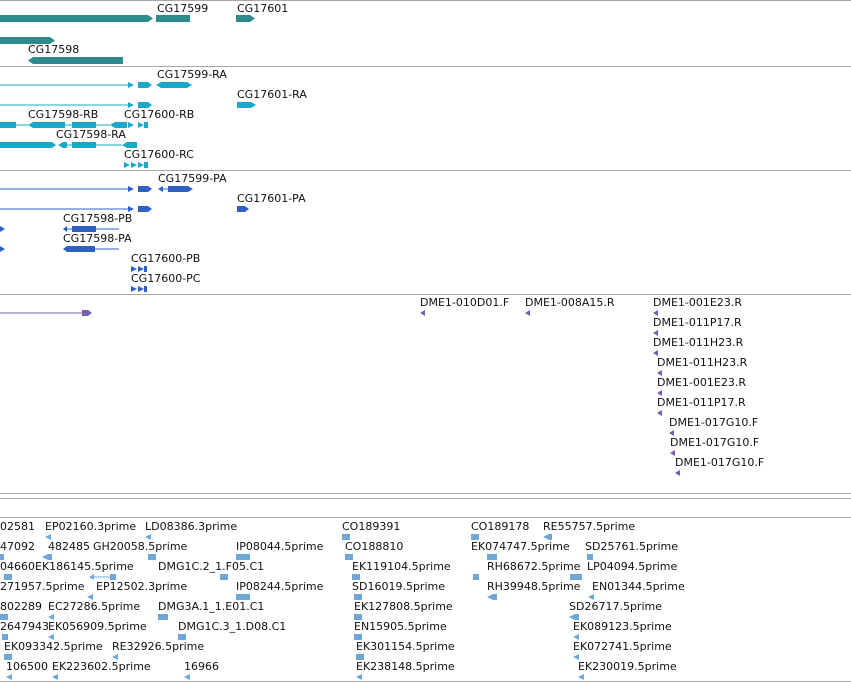 The image size is (851, 682). Describe the element at coordinates (191, 526) in the screenshot. I see `est-label: LD08386.3prime` at that location.